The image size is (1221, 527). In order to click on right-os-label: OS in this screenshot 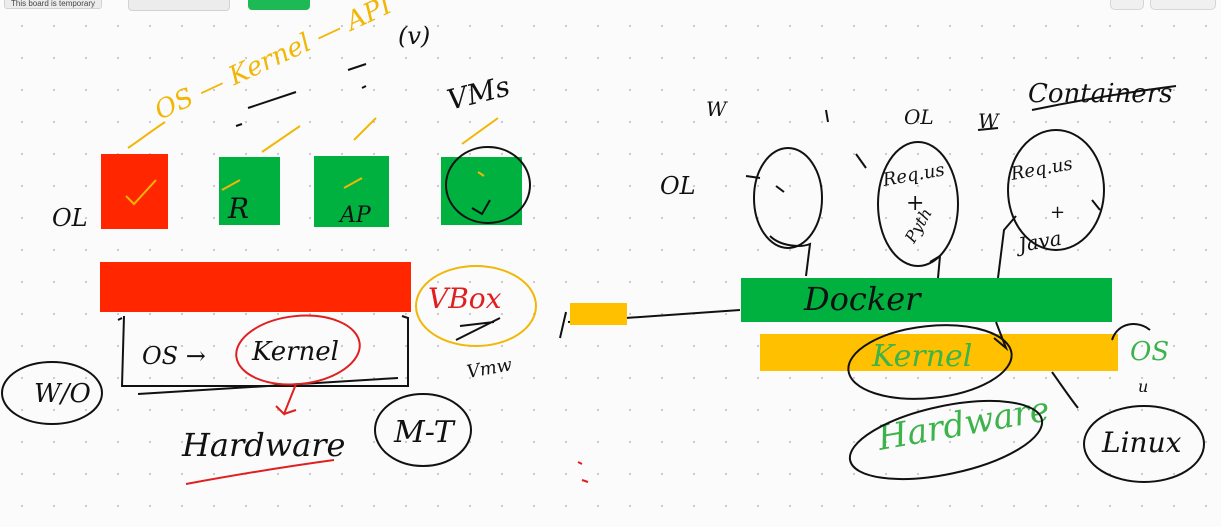, I will do `click(1149, 352)`.